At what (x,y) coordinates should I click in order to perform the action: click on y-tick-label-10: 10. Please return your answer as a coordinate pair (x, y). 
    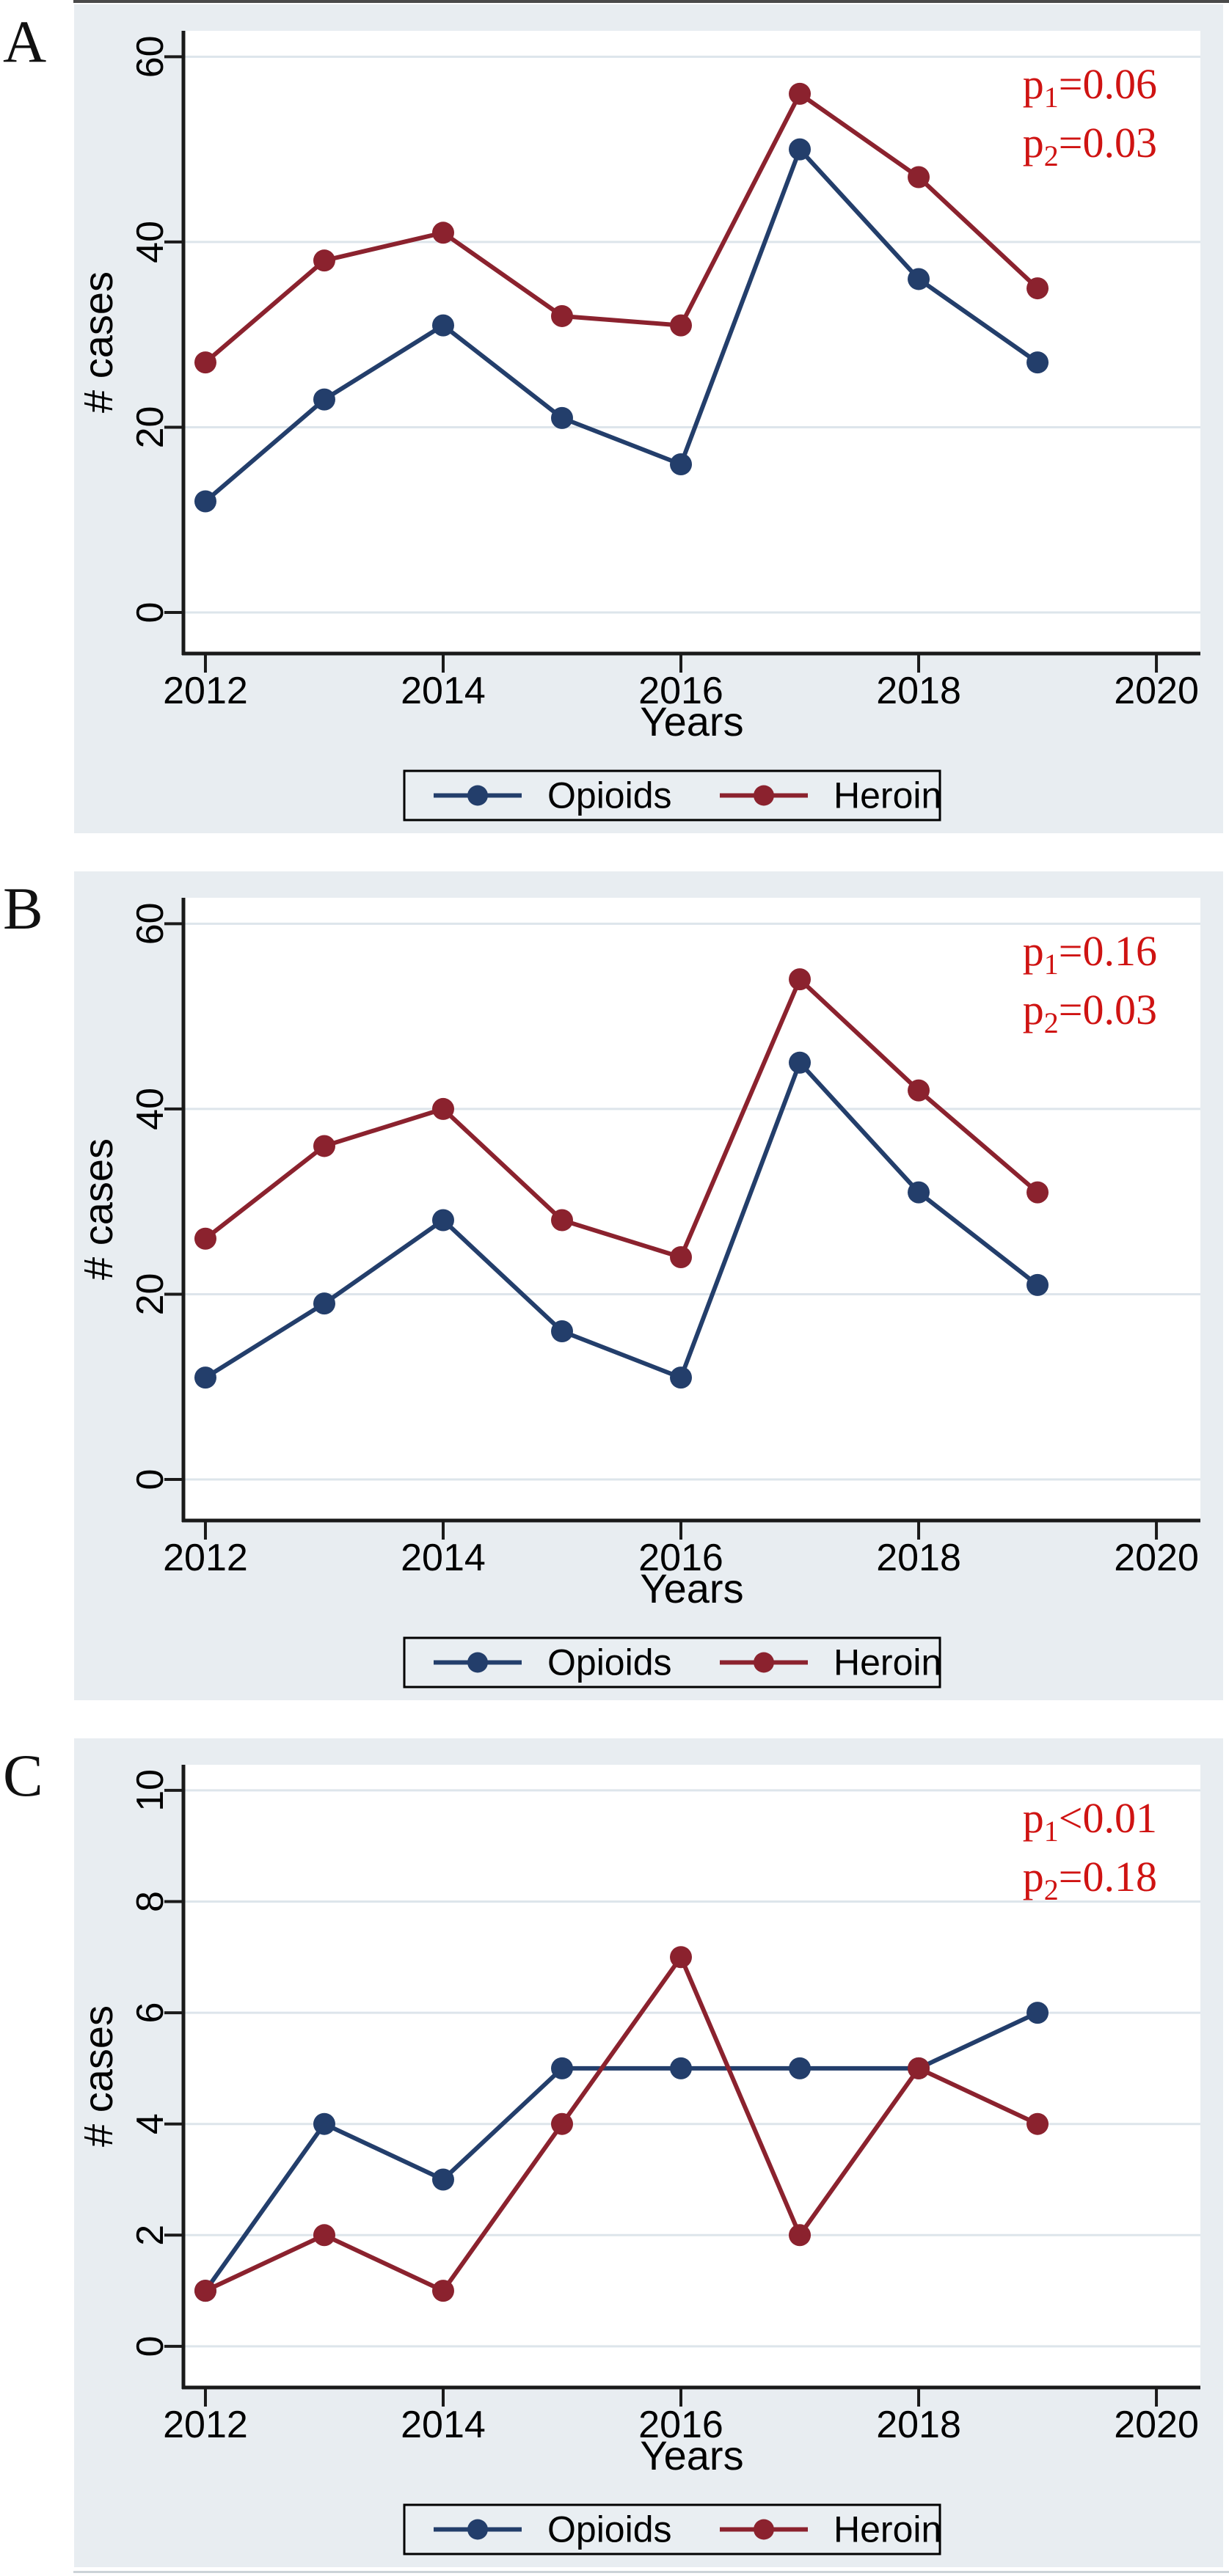
    Looking at the image, I should click on (150, 1791).